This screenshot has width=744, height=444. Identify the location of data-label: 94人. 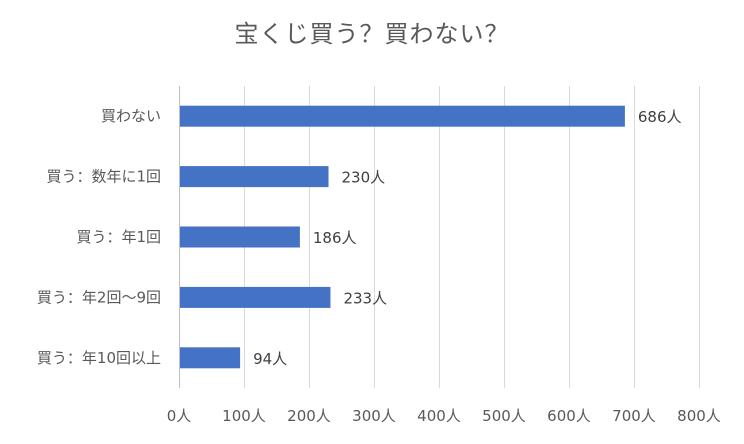
(270, 359).